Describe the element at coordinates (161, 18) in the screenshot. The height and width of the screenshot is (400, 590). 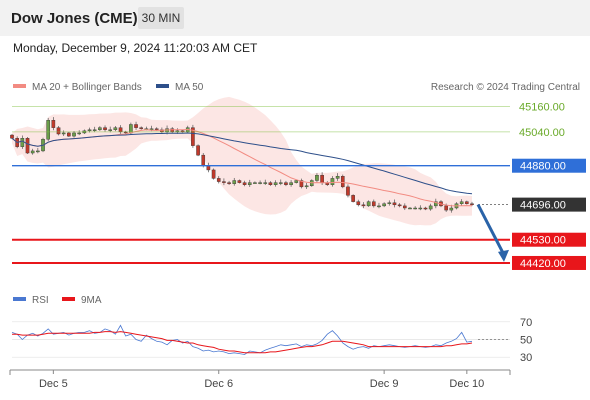
I see `timeframe-badge: 30 MIN` at that location.